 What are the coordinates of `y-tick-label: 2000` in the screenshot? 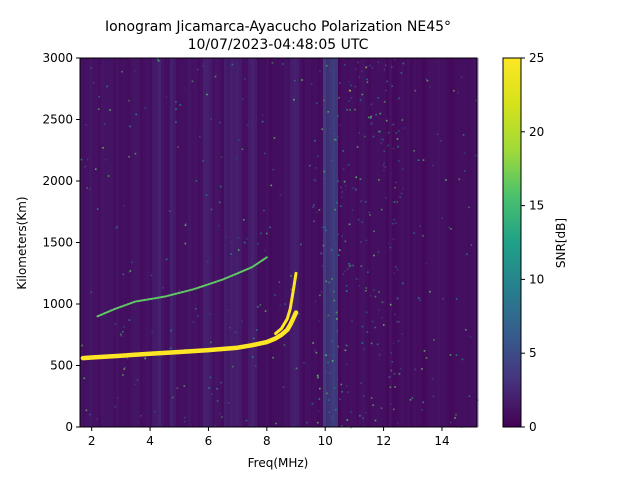 It's located at (57, 181).